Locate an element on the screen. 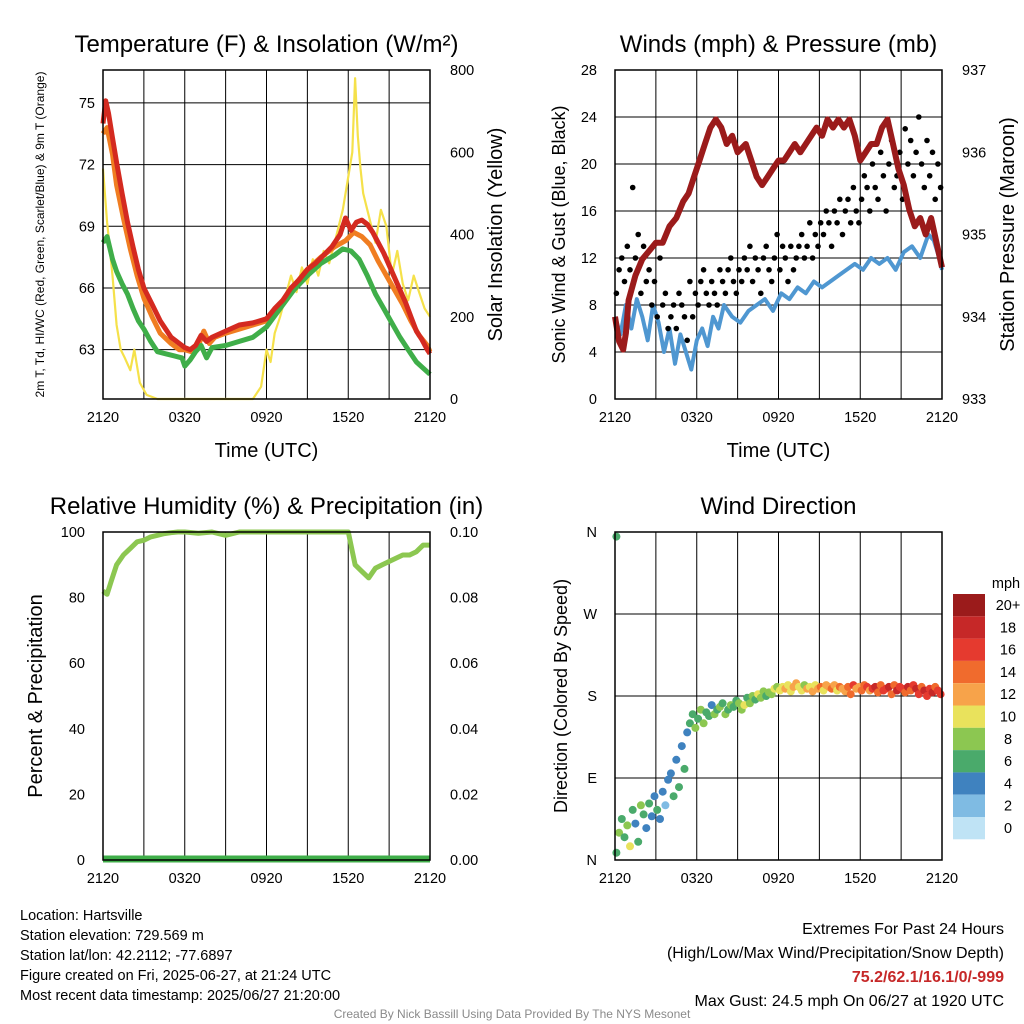  legend-label: 0 is located at coordinates (1008, 829).